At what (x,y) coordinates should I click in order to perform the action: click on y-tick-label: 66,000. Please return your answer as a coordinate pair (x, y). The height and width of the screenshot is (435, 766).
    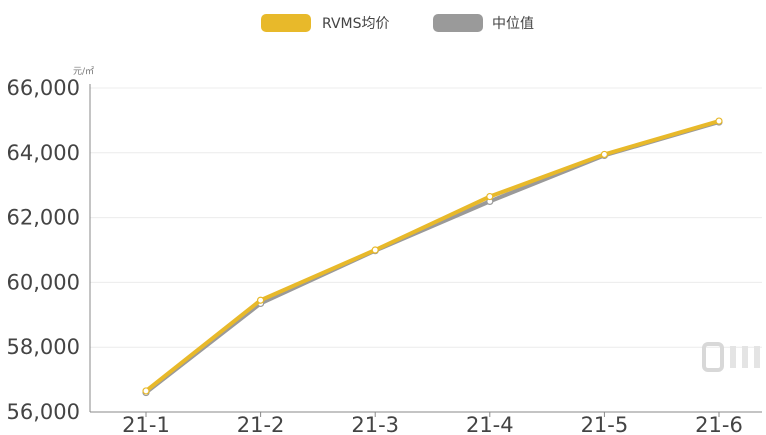
    Looking at the image, I should click on (43, 88).